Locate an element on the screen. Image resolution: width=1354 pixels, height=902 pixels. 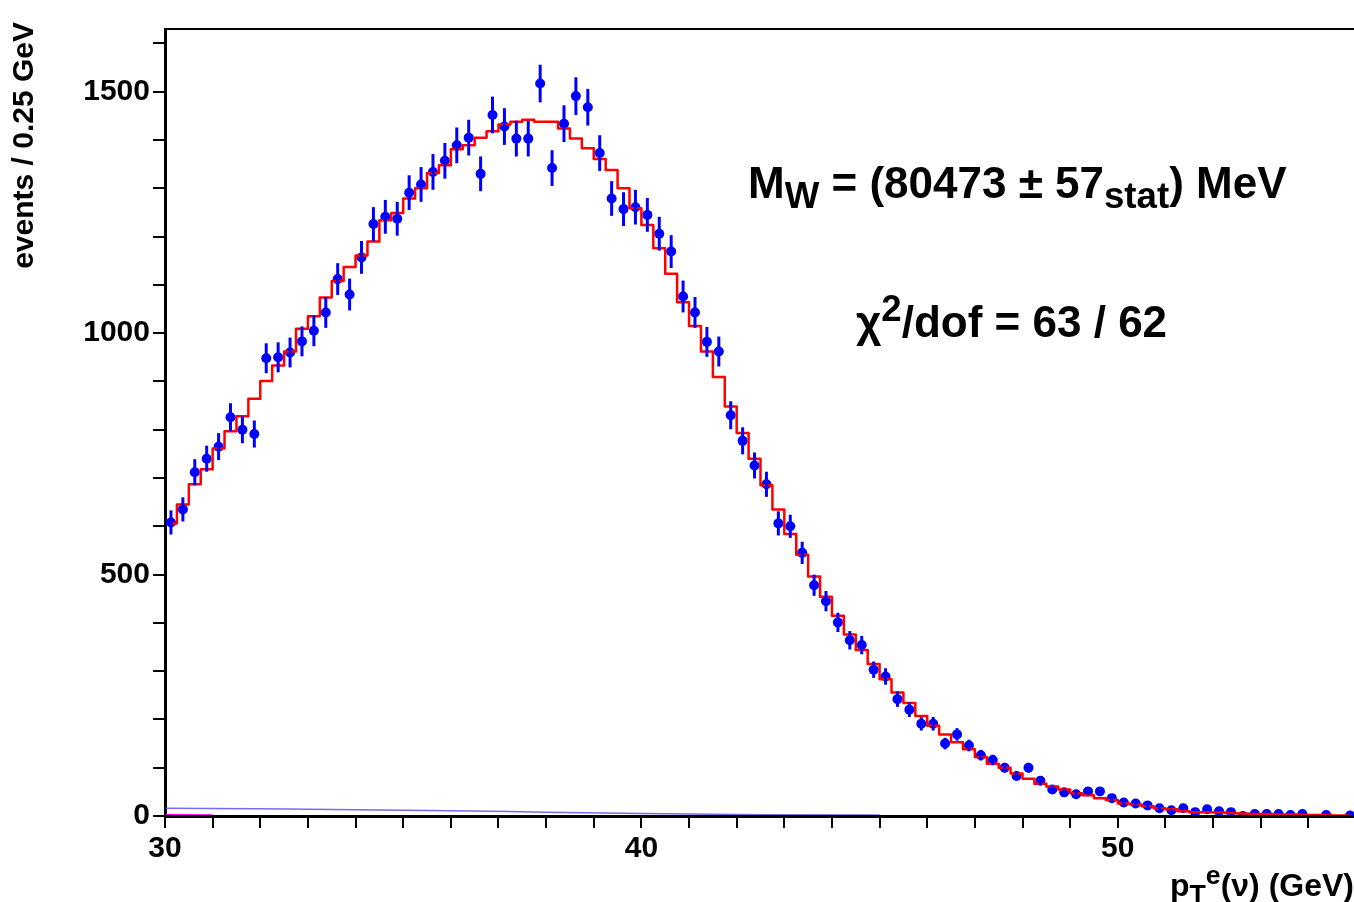
y-tick-label: 1000 is located at coordinates (116, 331).